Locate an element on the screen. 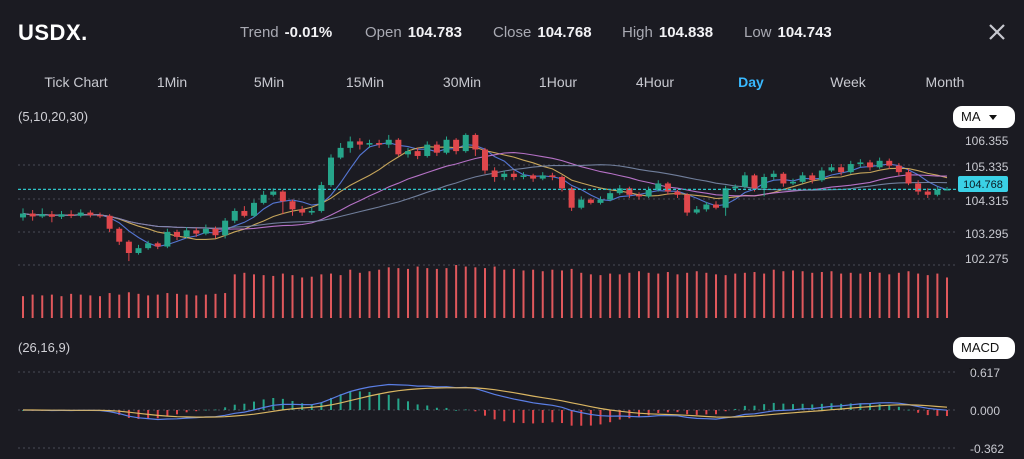  tab-1hour: 1Hour is located at coordinates (558, 82).